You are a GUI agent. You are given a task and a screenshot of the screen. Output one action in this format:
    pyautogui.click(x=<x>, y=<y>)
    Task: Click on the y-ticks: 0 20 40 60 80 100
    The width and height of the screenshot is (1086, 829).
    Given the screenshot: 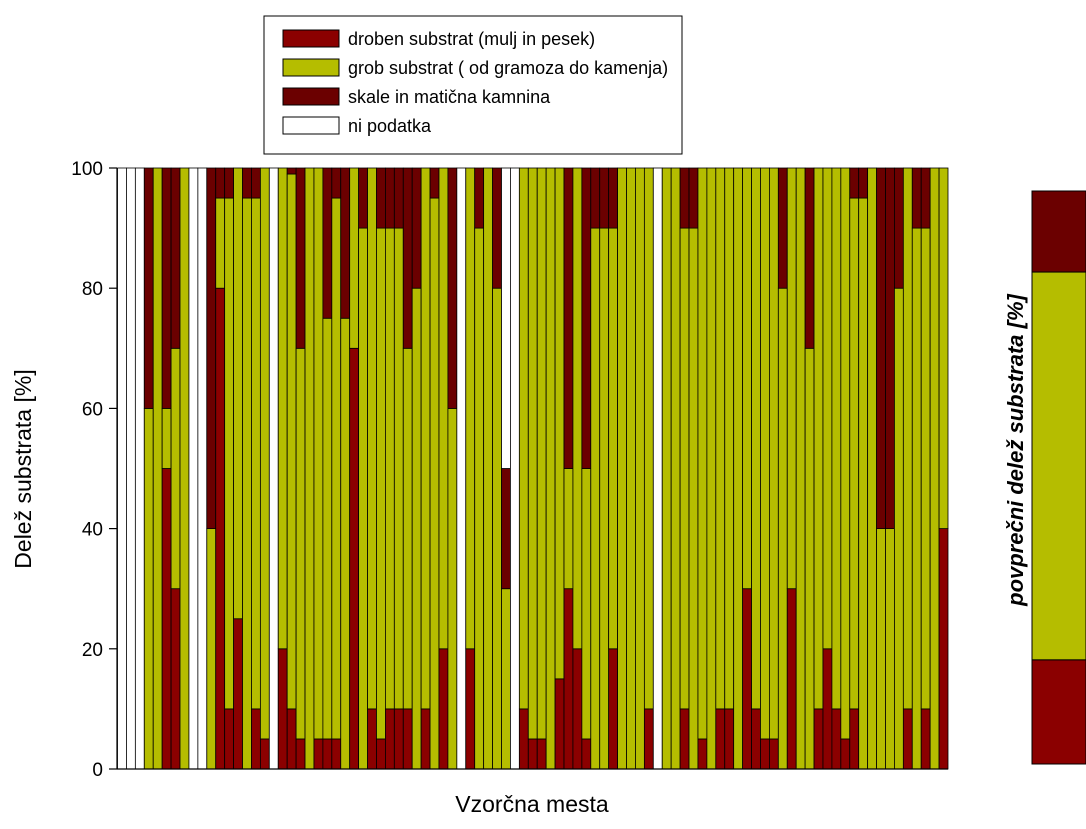 What is the action you would take?
    pyautogui.click(x=94, y=470)
    